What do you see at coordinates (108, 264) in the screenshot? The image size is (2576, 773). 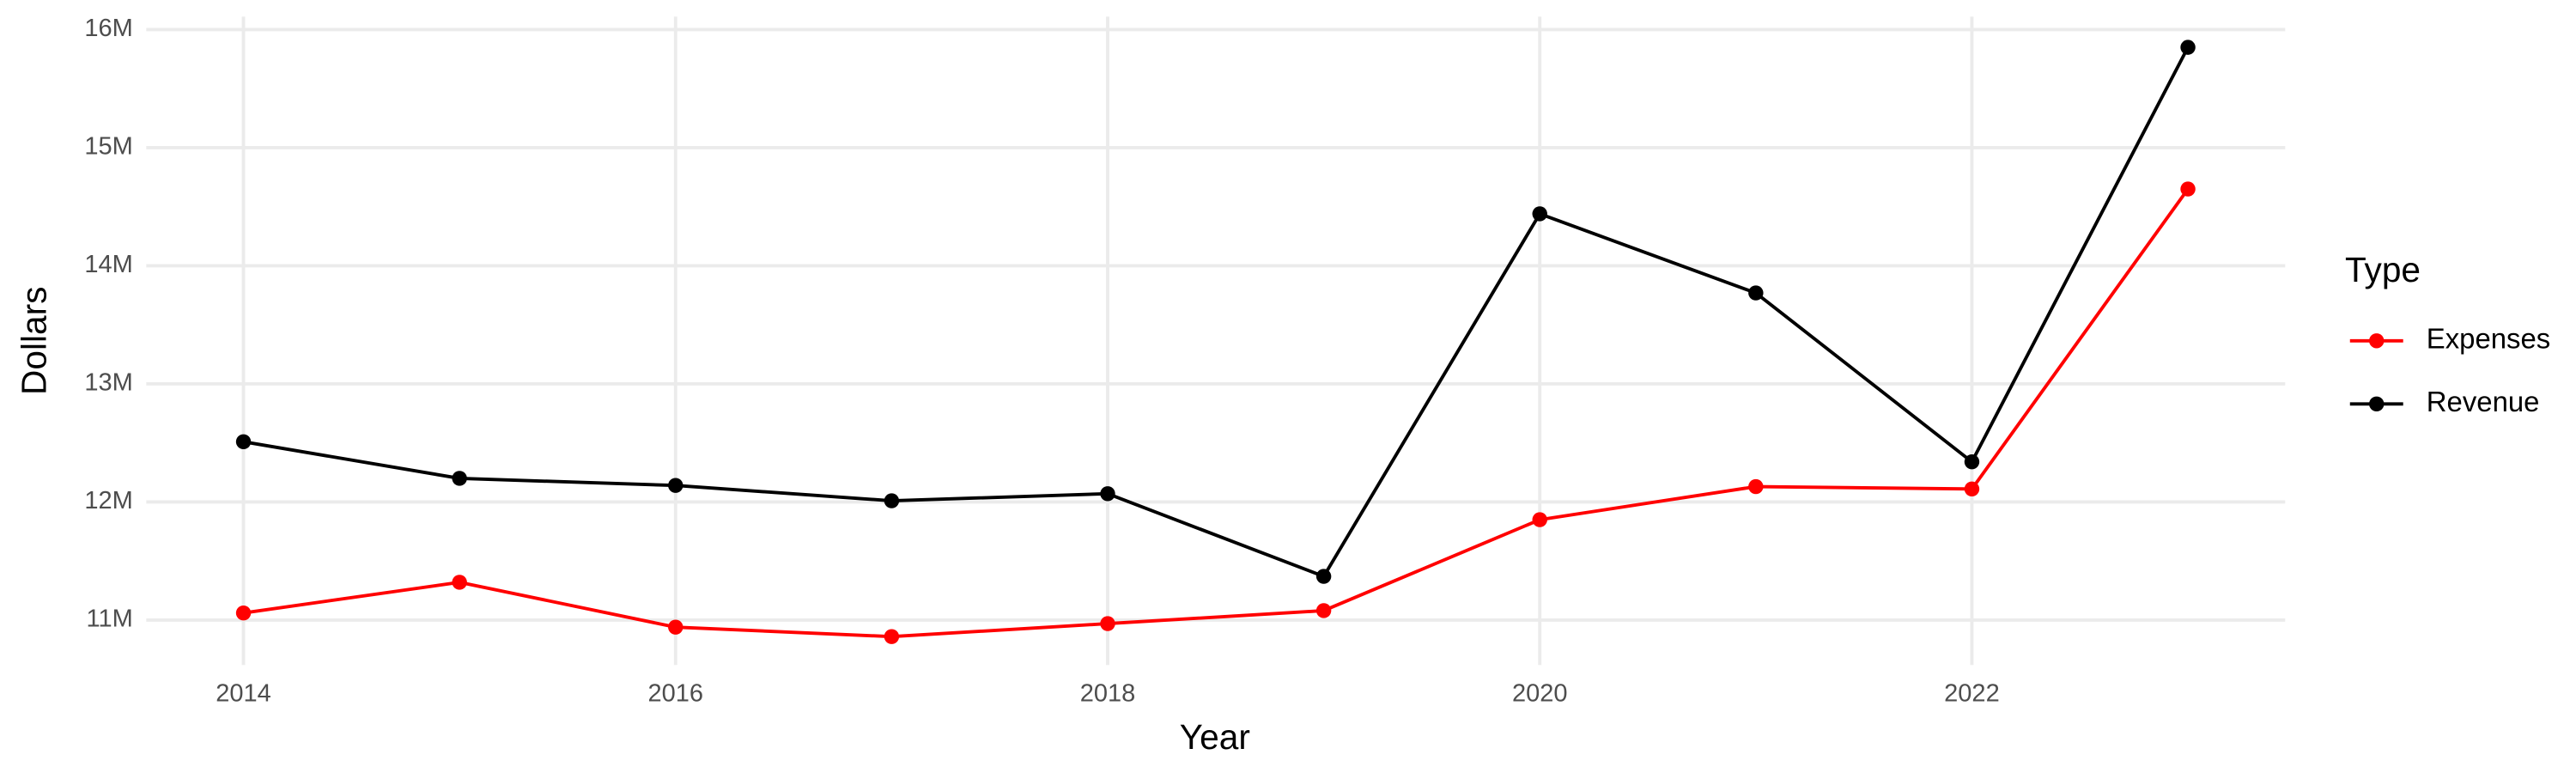 I see `y-tick-label: 14M` at bounding box center [108, 264].